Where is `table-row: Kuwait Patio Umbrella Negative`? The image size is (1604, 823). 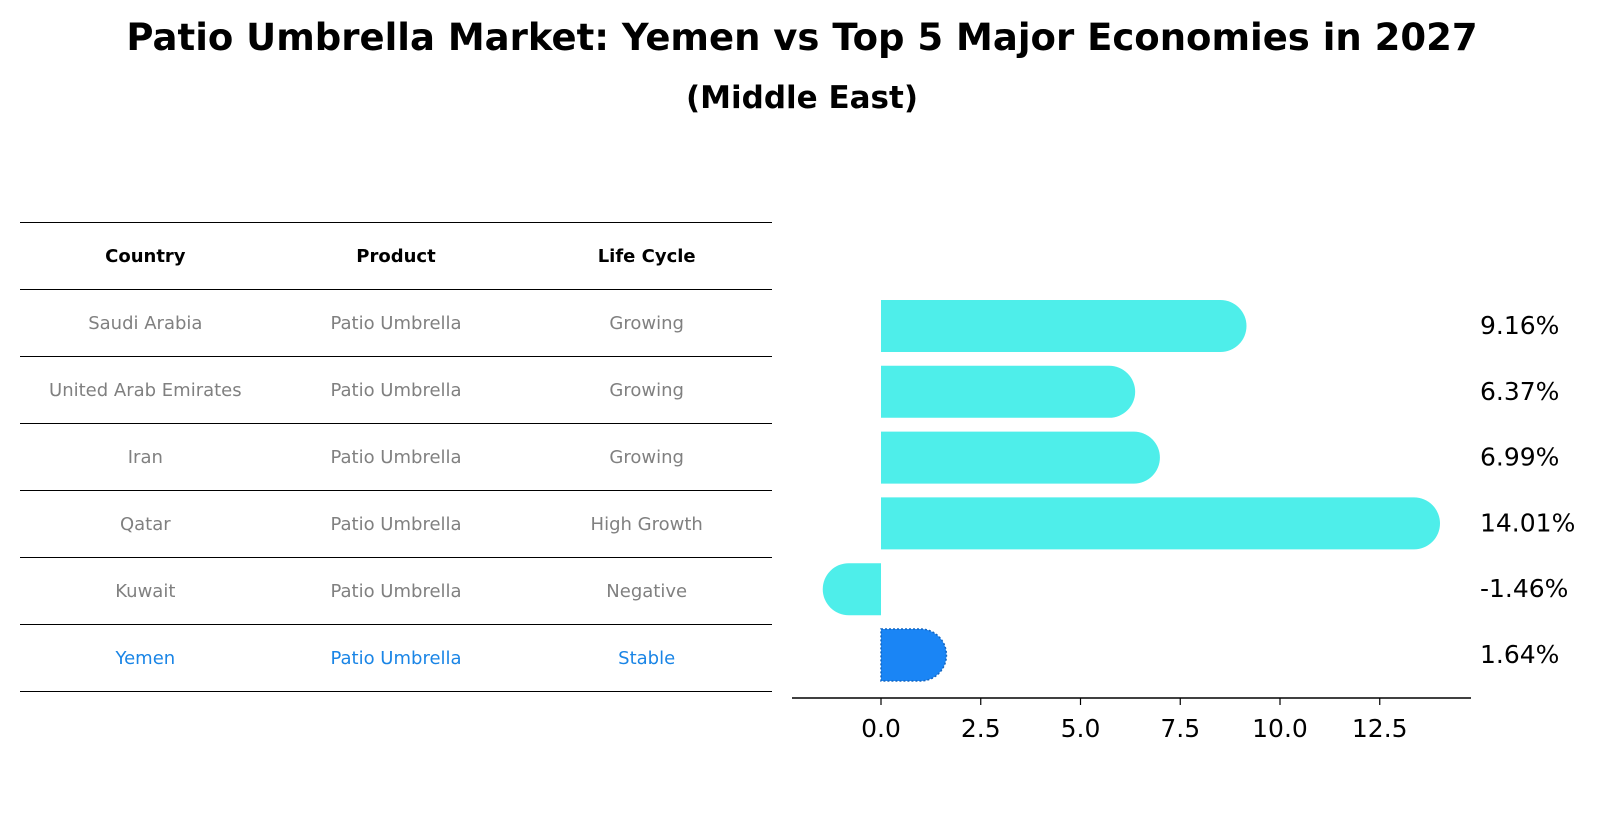
table-row: Kuwait Patio Umbrella Negative is located at coordinates (396, 591).